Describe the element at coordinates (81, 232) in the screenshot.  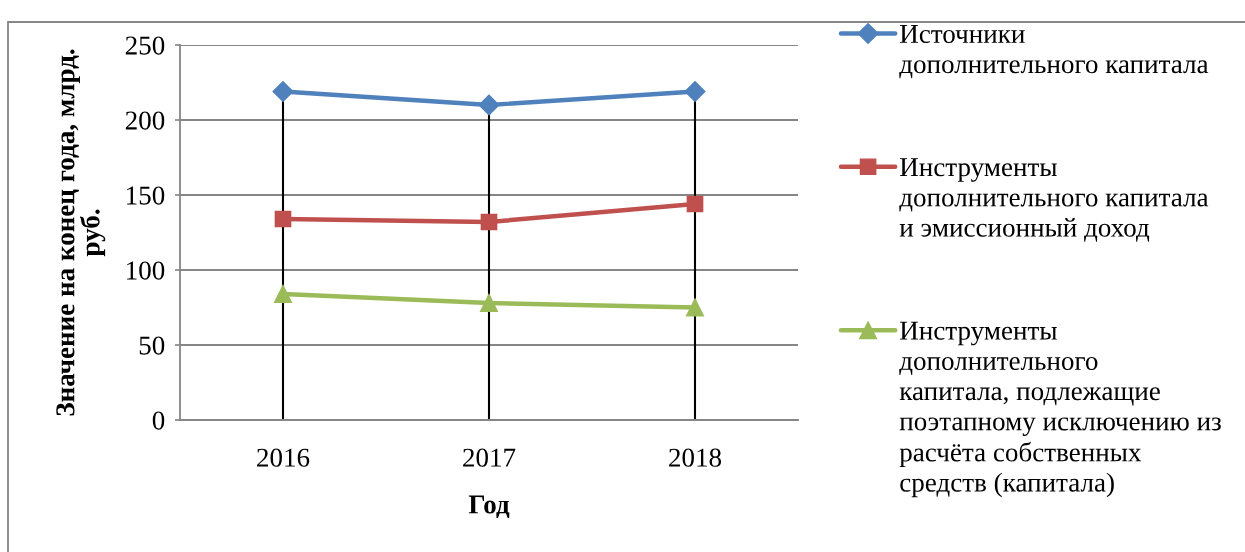
I see `y-axis-title: Значение на конец года, млрд. руб.` at that location.